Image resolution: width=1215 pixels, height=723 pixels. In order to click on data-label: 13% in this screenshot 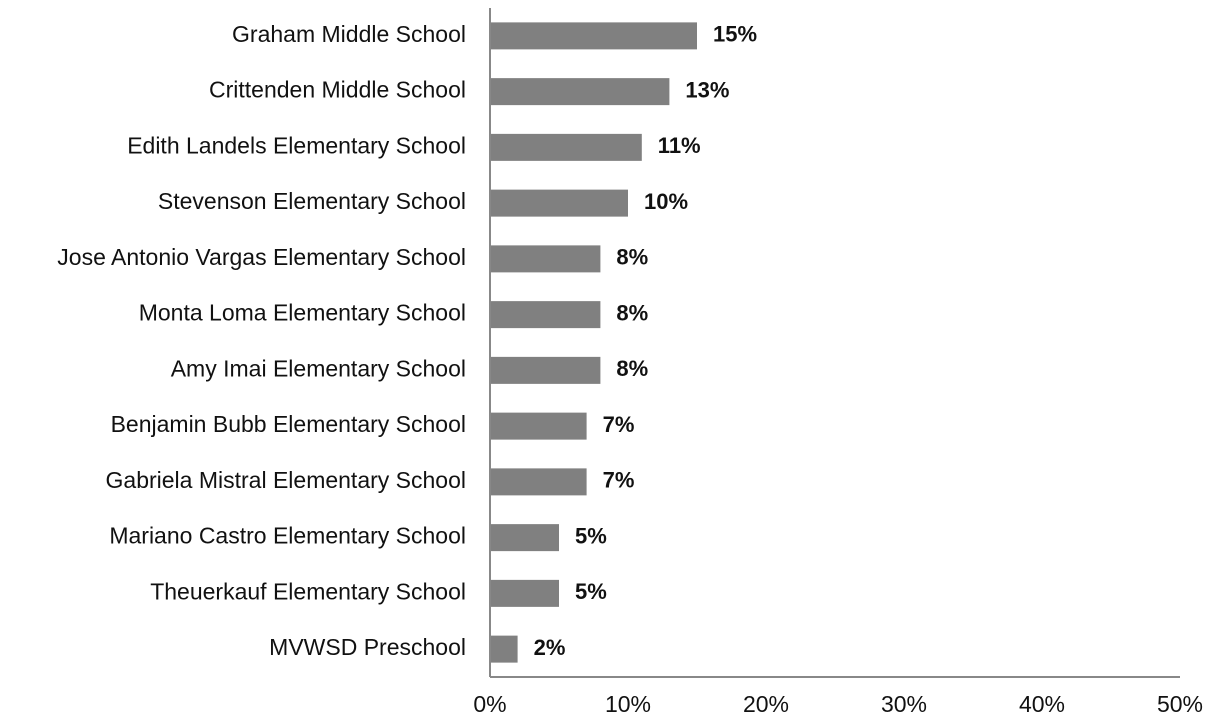, I will do `click(707, 89)`.